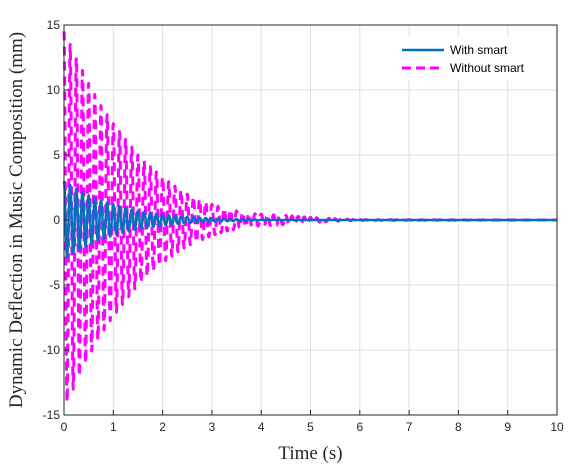 This screenshot has width=569, height=467. Describe the element at coordinates (64, 427) in the screenshot. I see `x-tick-label: 0` at that location.